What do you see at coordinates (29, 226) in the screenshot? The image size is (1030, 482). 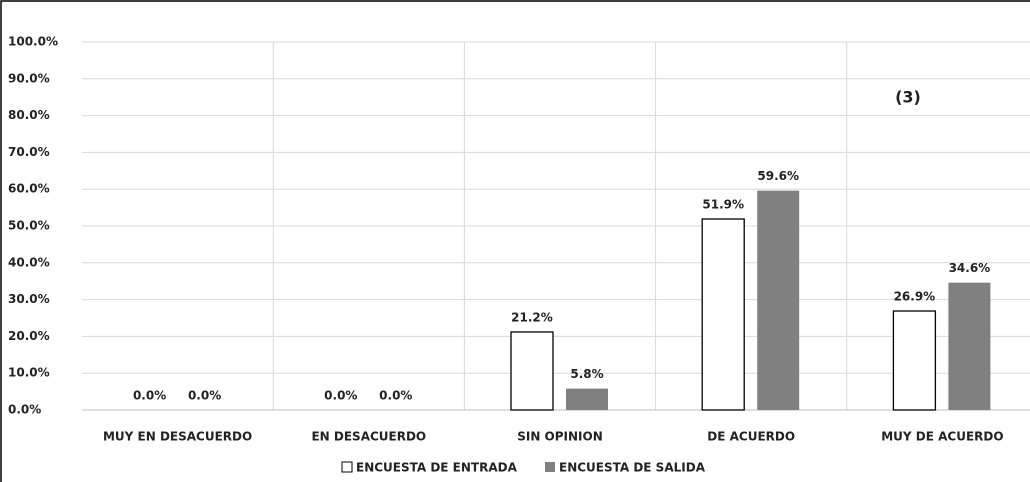 I see `y-tick-label: 50.0%` at bounding box center [29, 226].